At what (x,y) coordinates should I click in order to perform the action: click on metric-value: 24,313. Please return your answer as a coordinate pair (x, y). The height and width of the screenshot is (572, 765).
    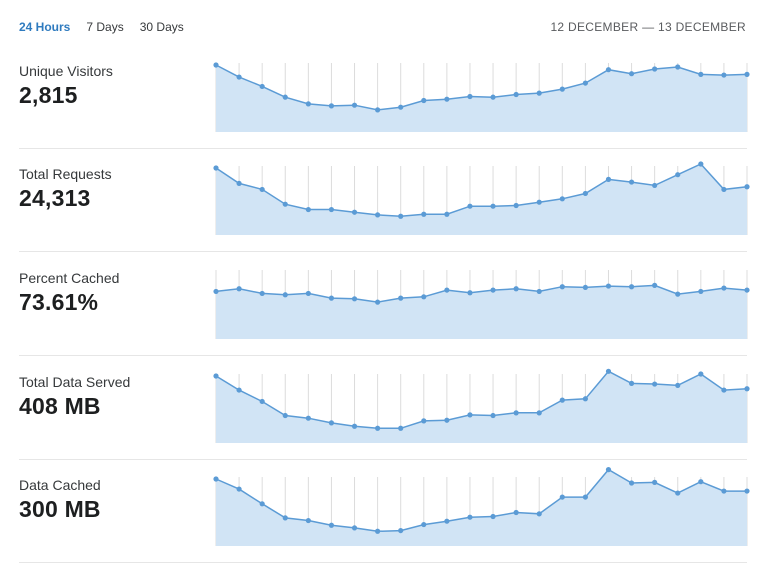
    Looking at the image, I should click on (55, 198).